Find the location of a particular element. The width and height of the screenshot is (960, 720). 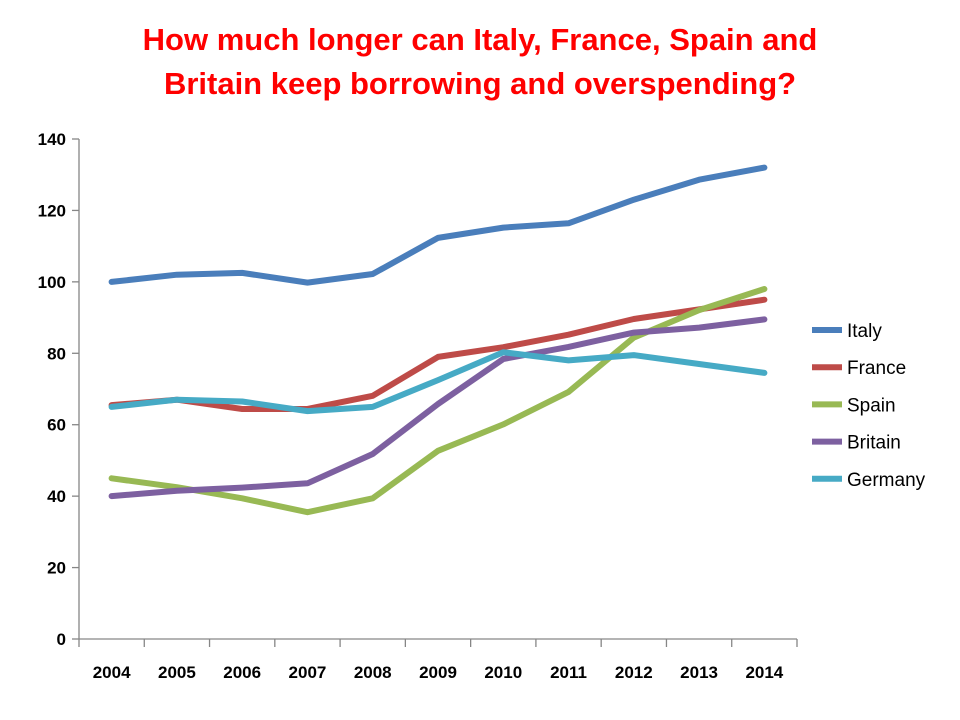

legend-label-italy: Italy is located at coordinates (864, 331).